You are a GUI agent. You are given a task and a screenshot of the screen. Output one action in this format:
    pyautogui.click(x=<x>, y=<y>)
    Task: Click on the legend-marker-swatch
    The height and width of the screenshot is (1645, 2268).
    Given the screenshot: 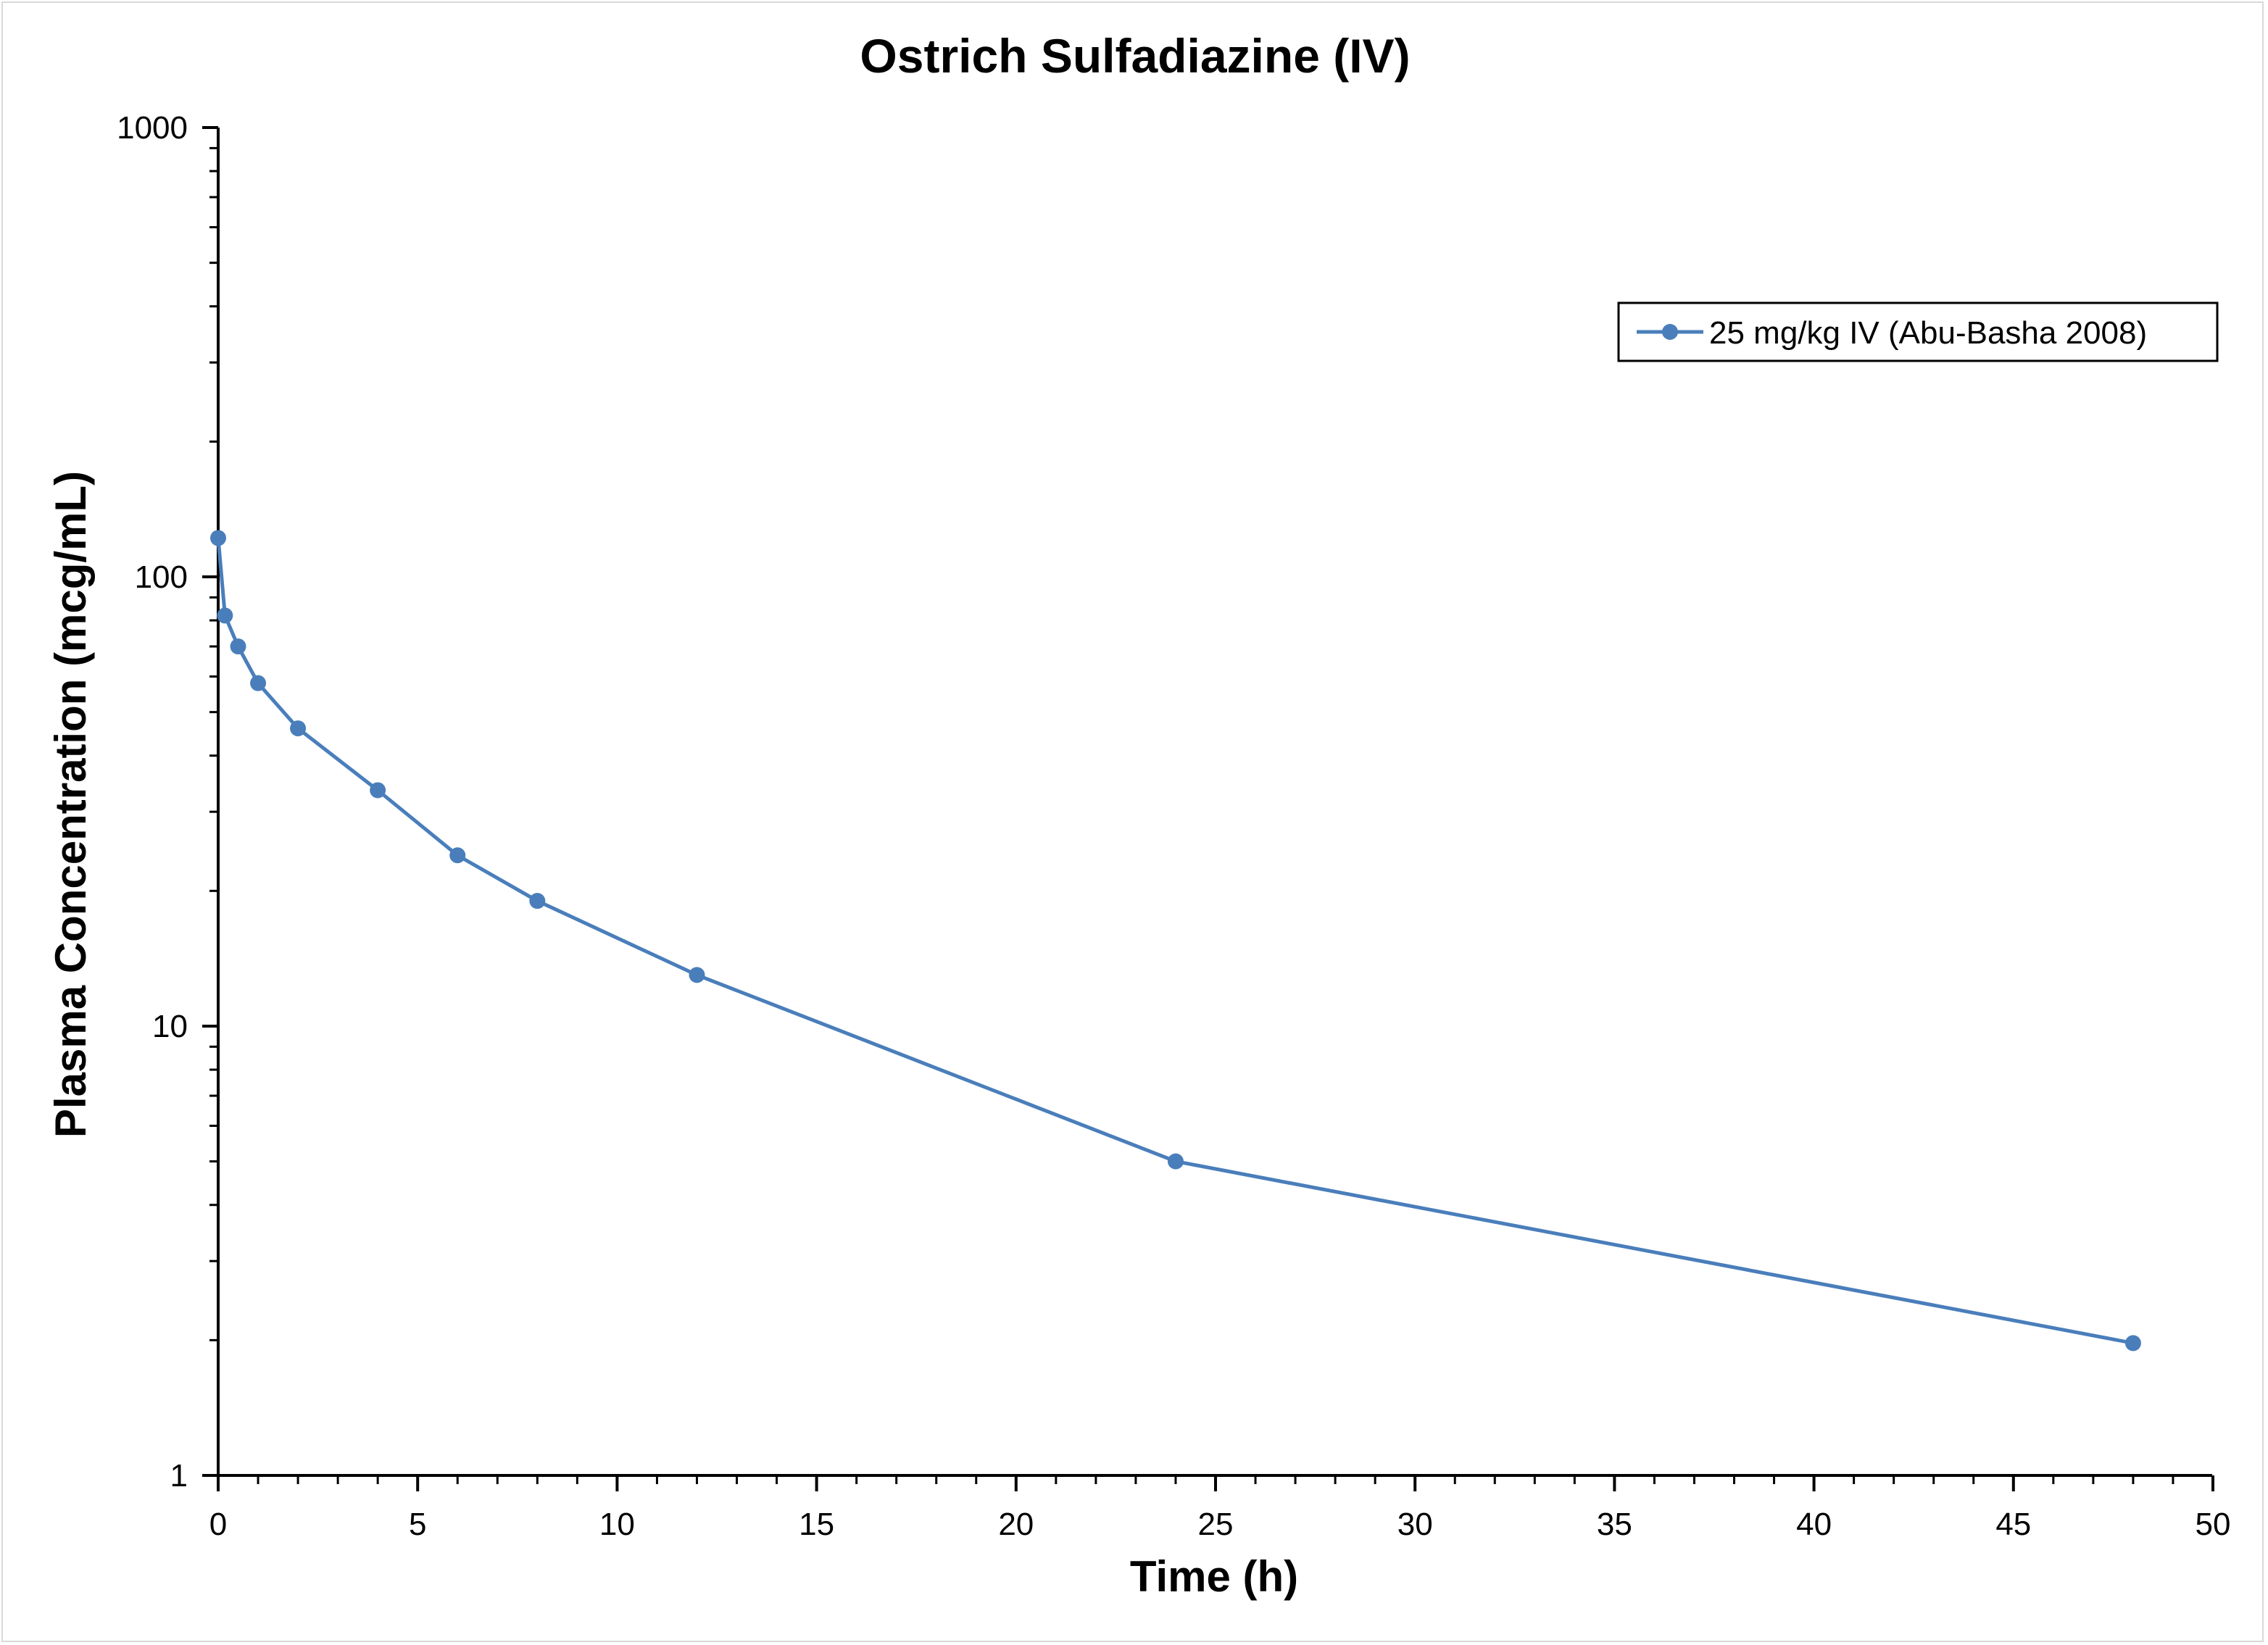 What is the action you would take?
    pyautogui.click(x=1670, y=332)
    